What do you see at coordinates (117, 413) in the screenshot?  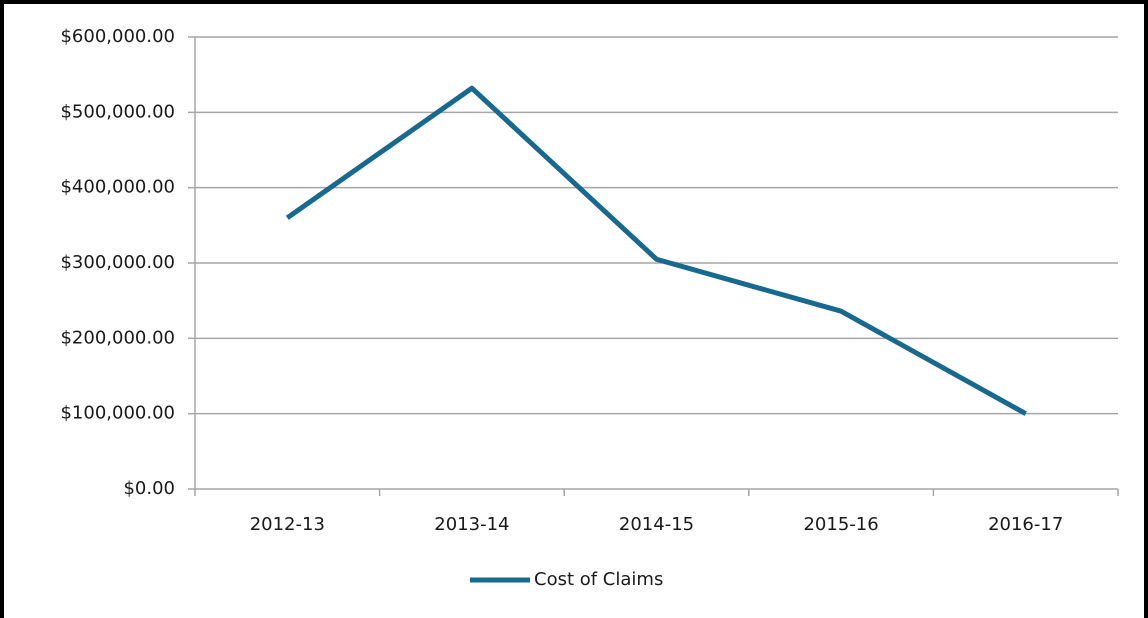 I see `y-tick-label: $100,000.00` at bounding box center [117, 413].